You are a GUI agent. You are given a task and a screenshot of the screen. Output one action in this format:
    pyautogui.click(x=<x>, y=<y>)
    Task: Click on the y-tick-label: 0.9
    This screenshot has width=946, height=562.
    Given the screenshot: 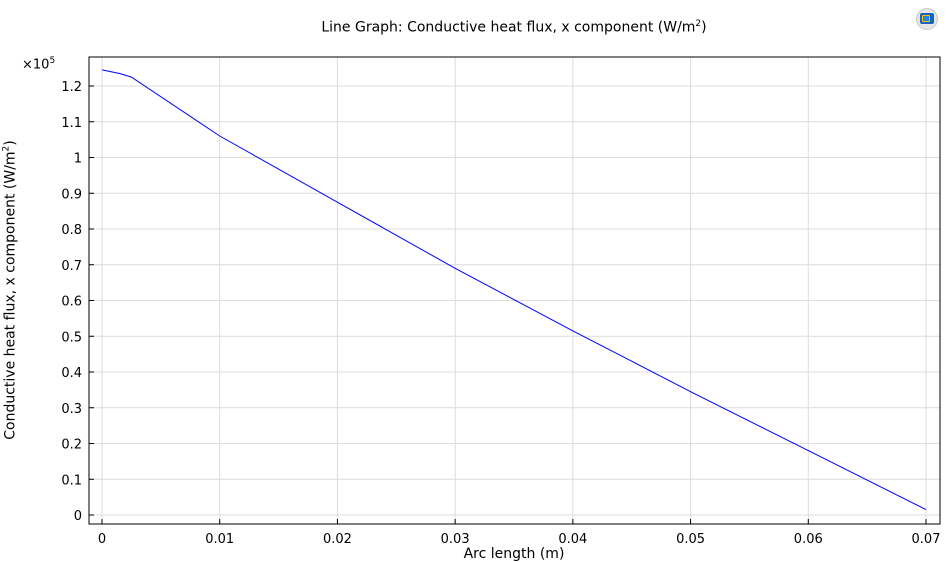 What is the action you would take?
    pyautogui.click(x=71, y=194)
    